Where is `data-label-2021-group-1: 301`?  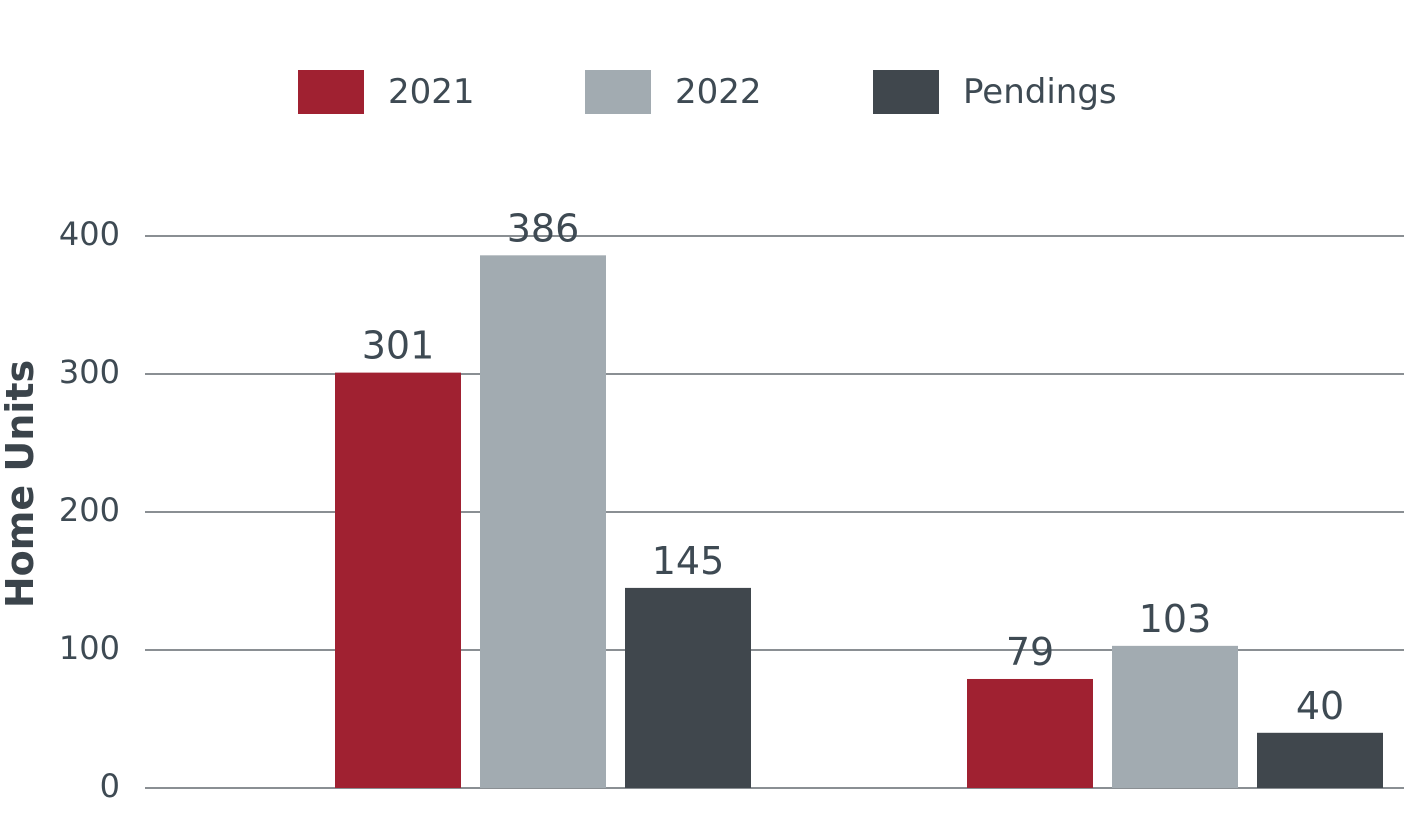
data-label-2021-group-1: 301 is located at coordinates (398, 346).